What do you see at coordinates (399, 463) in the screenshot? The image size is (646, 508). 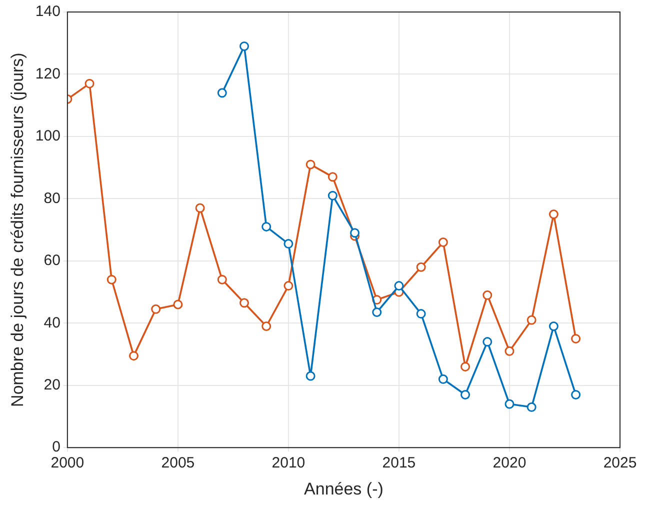 I see `x-tick-label: 2015` at bounding box center [399, 463].